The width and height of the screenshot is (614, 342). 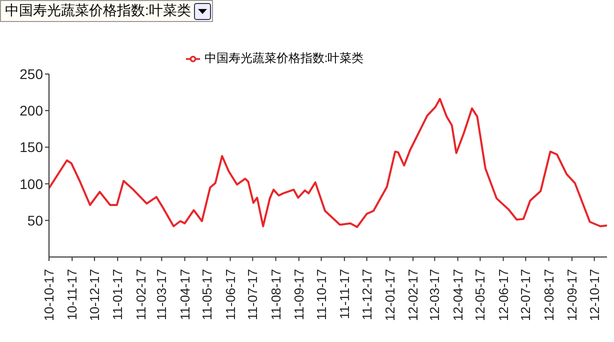 I want to click on x-tick-label: 11-03-17, so click(x=162, y=294).